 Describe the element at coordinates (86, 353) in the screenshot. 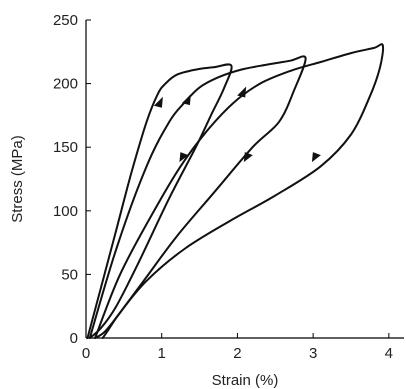

I see `x-tick-label-0: 0` at that location.